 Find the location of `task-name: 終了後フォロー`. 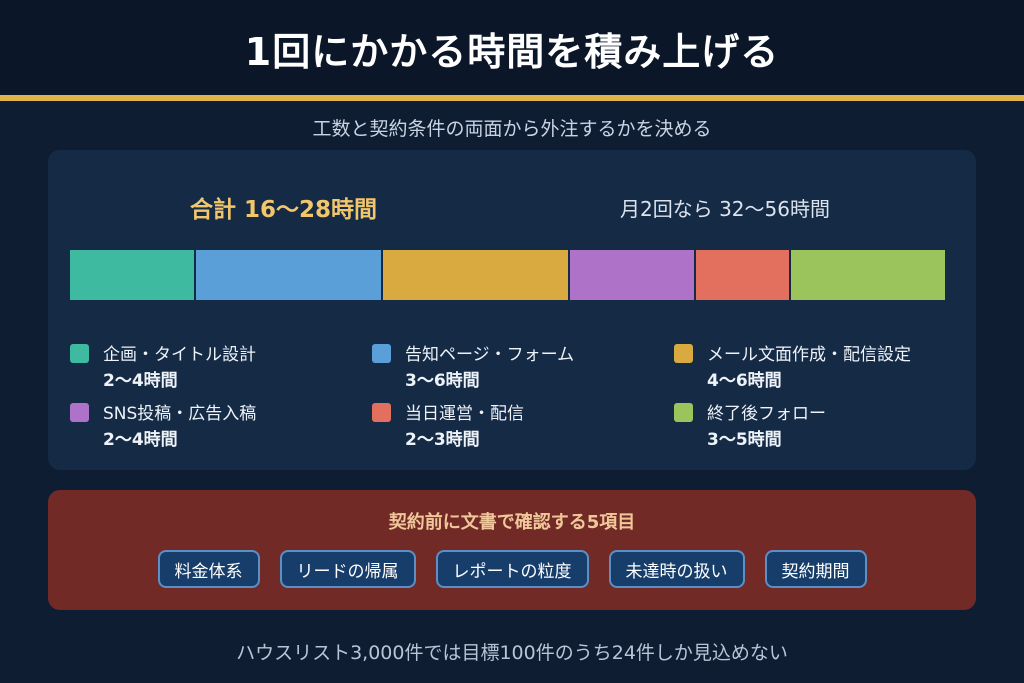

task-name: 終了後フォロー is located at coordinates (766, 414).